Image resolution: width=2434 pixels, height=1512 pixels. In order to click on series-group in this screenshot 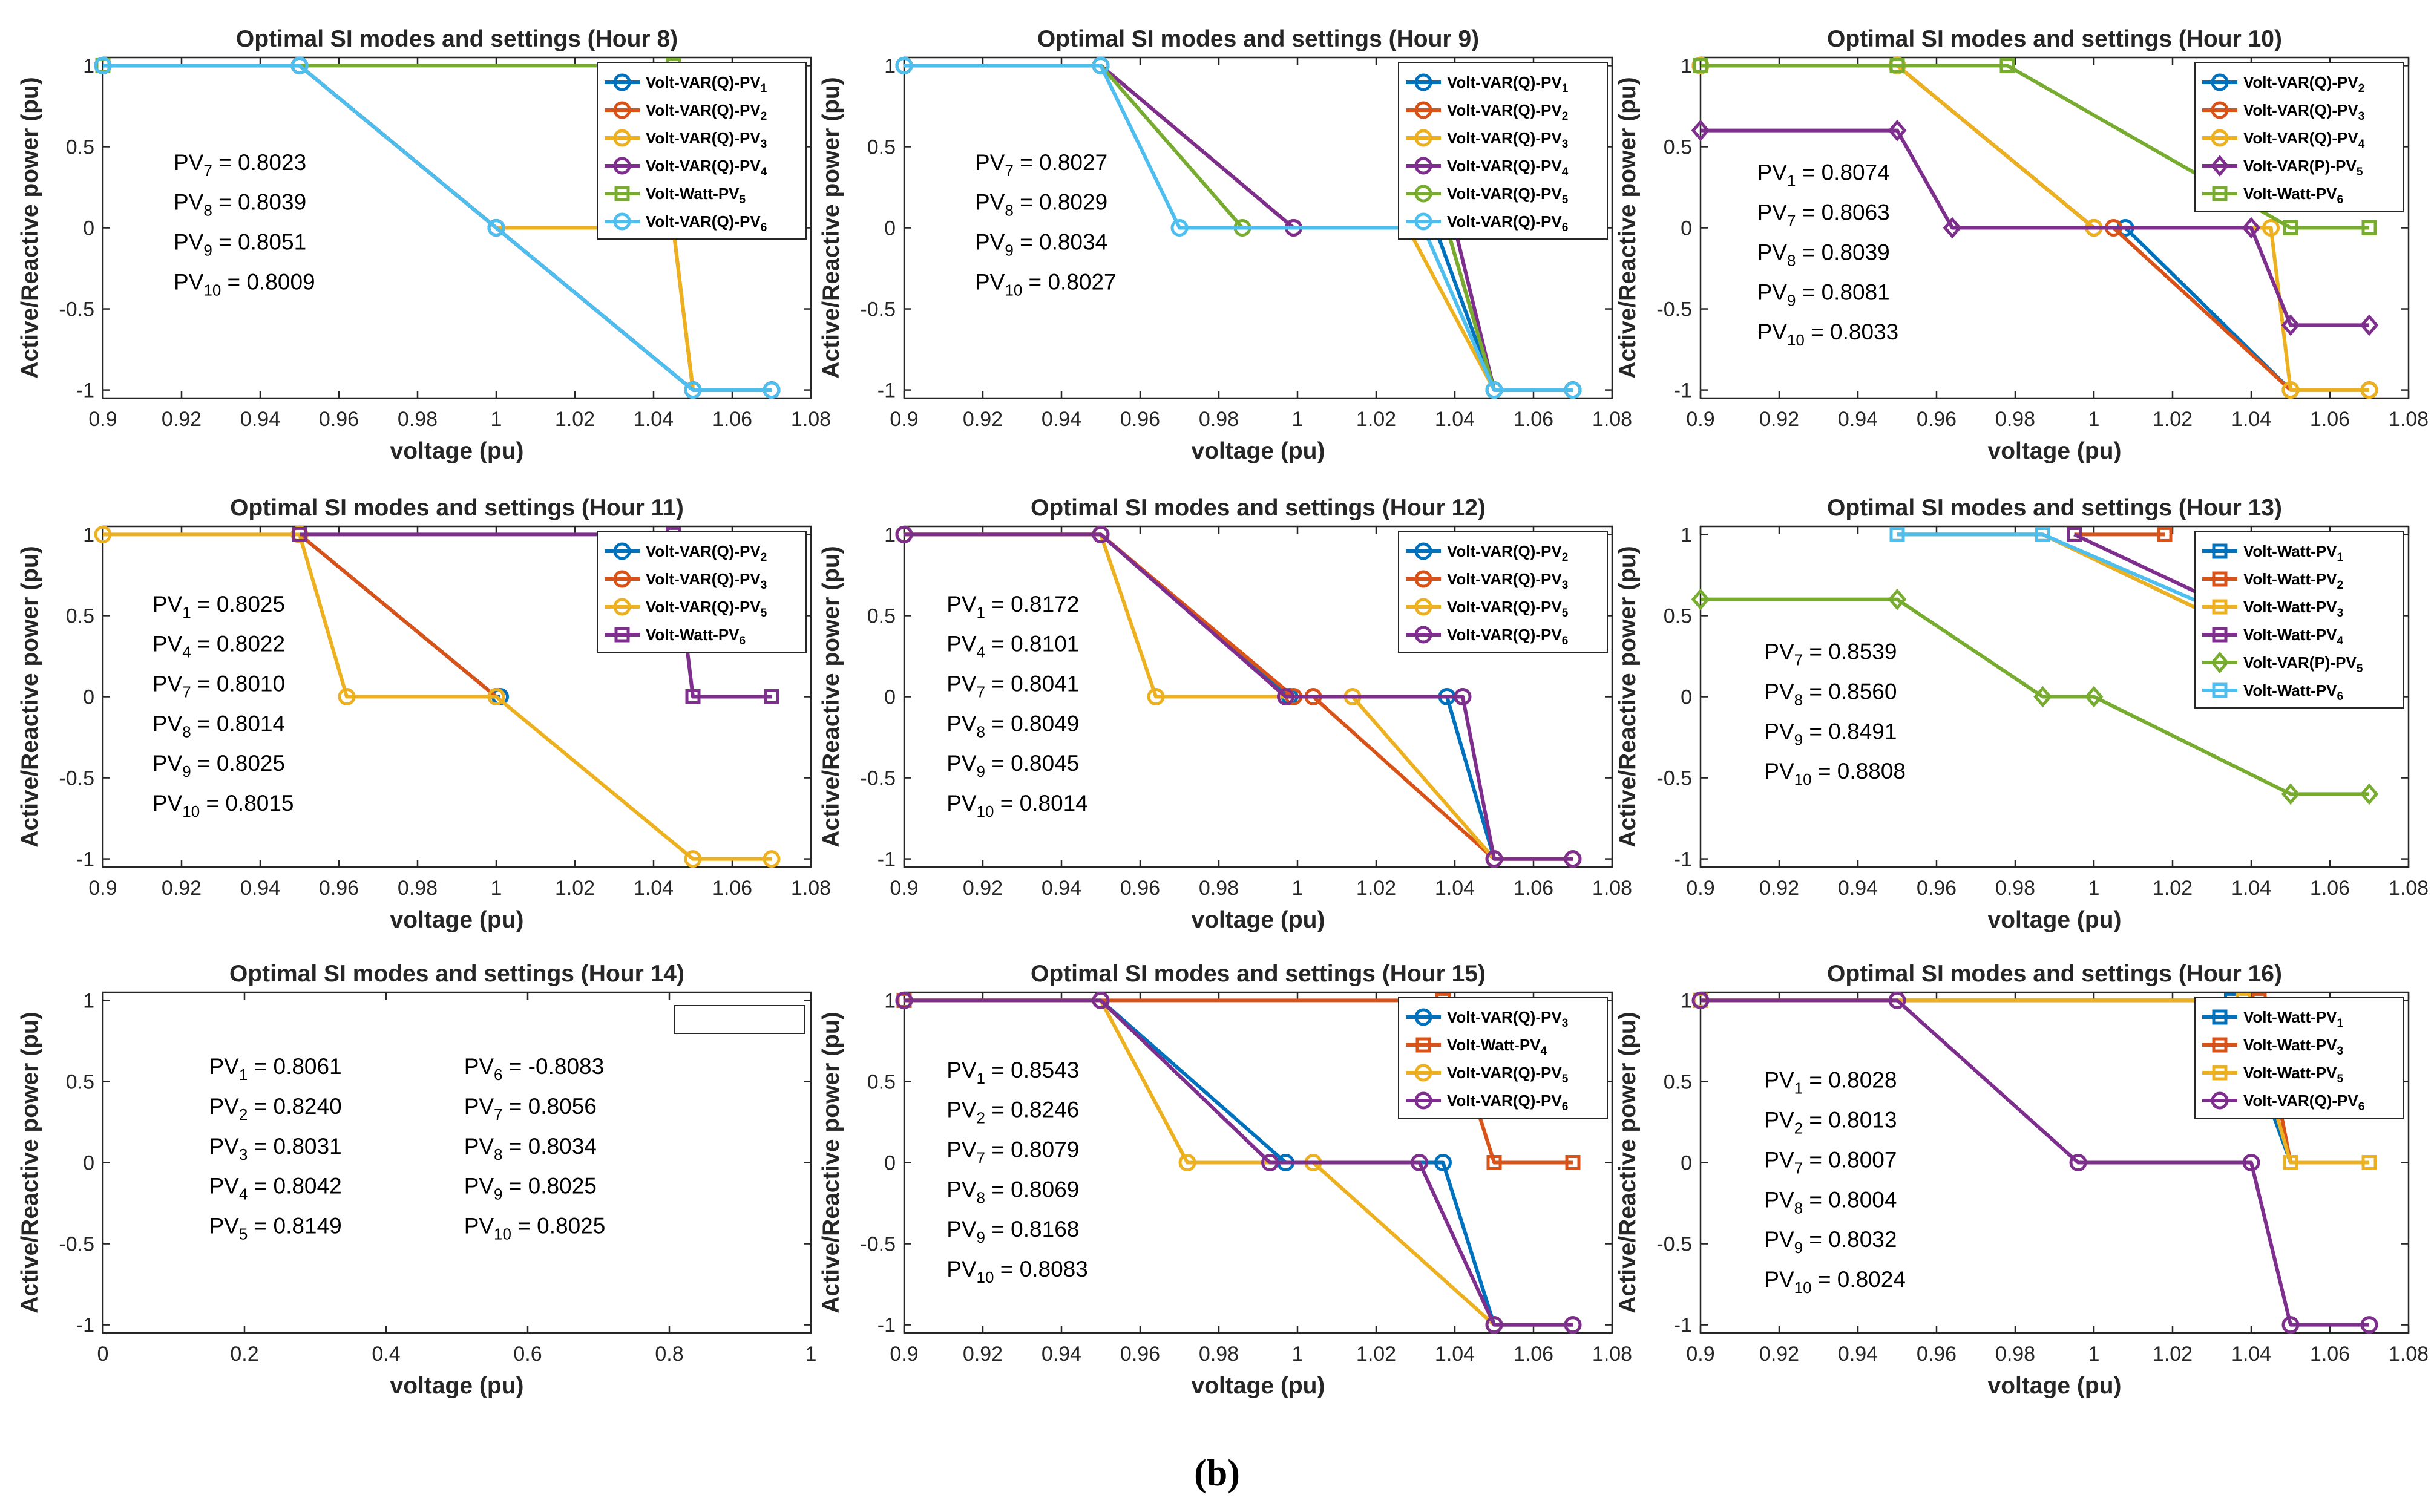, I will do `click(1238, 227)`.